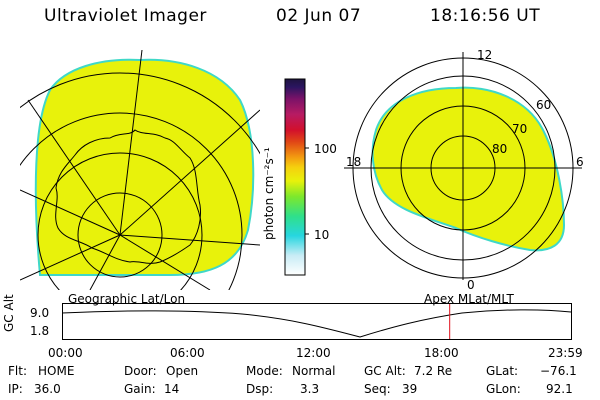 The width and height of the screenshot is (600, 400). What do you see at coordinates (441, 353) in the screenshot?
I see `timeline-x-tick-1800: 18:00` at bounding box center [441, 353].